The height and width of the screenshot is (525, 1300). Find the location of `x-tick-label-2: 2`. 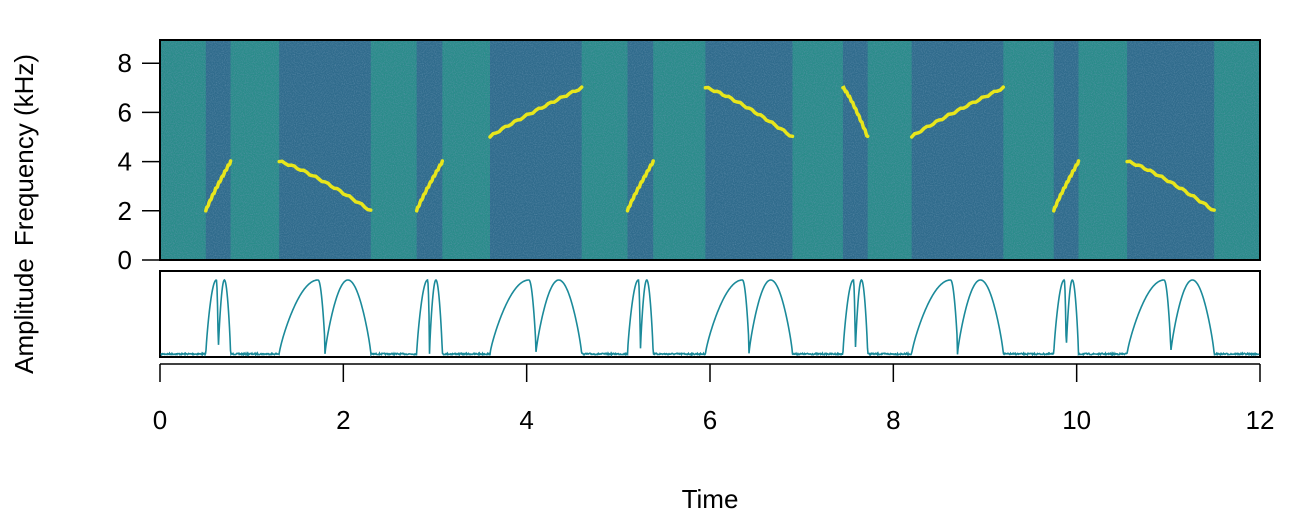

x-tick-label-2: 2 is located at coordinates (343, 420).